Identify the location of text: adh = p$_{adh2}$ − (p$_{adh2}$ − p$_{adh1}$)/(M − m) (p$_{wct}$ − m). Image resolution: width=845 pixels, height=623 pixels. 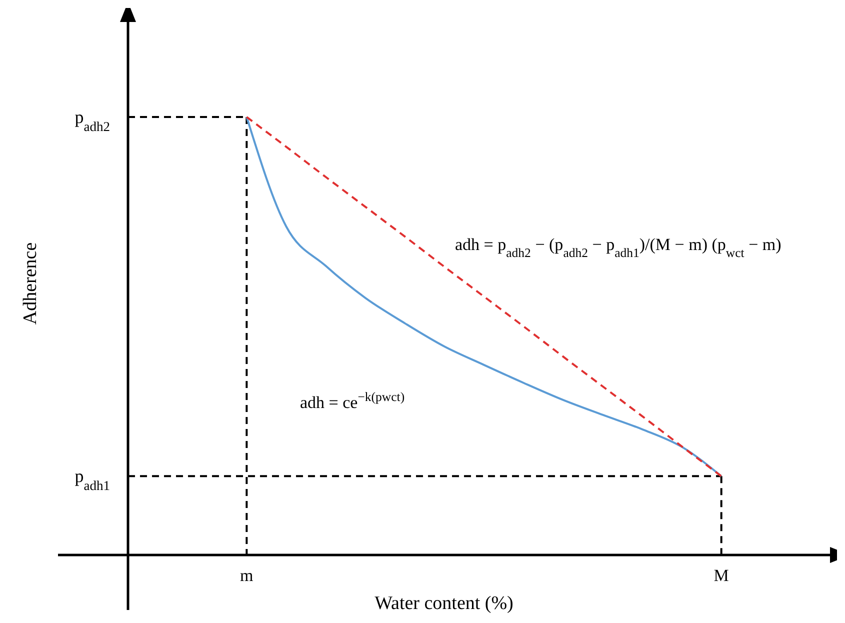
(618, 247).